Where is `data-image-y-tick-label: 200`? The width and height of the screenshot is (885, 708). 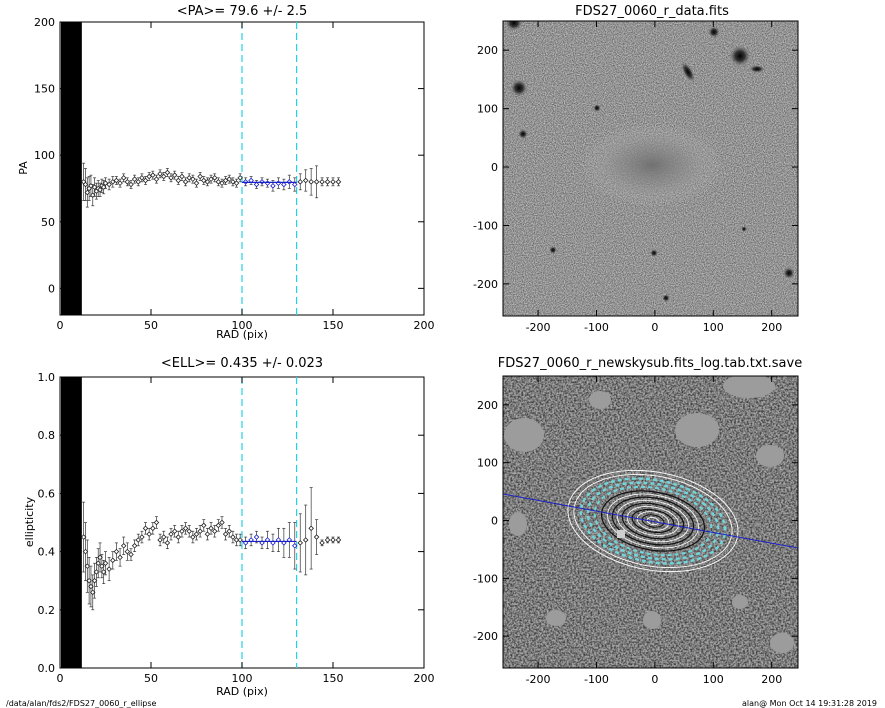 data-image-y-tick-label: 200 is located at coordinates (487, 50).